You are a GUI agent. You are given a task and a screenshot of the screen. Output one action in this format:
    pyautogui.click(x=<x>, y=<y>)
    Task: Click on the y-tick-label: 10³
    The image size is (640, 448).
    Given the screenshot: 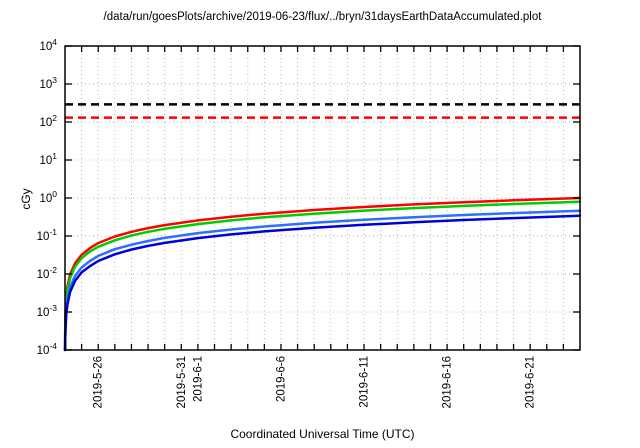 What is the action you would take?
    pyautogui.click(x=48, y=83)
    